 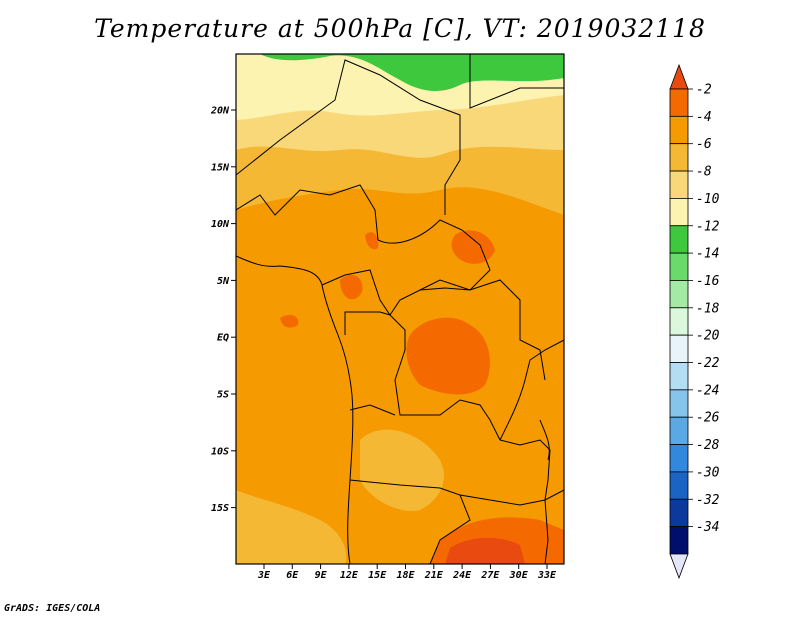 I want to click on lon-tick-label: 3E, so click(x=264, y=575).